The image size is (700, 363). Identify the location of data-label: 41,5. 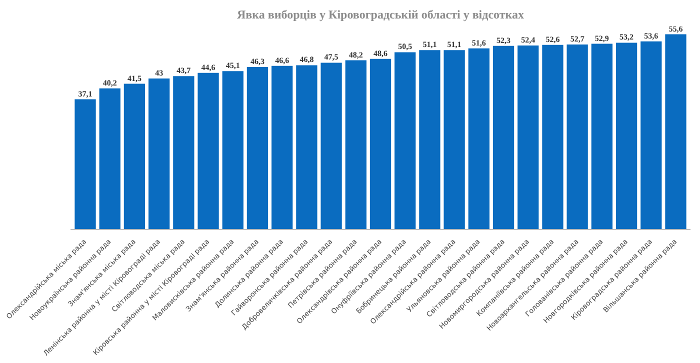
(134, 78).